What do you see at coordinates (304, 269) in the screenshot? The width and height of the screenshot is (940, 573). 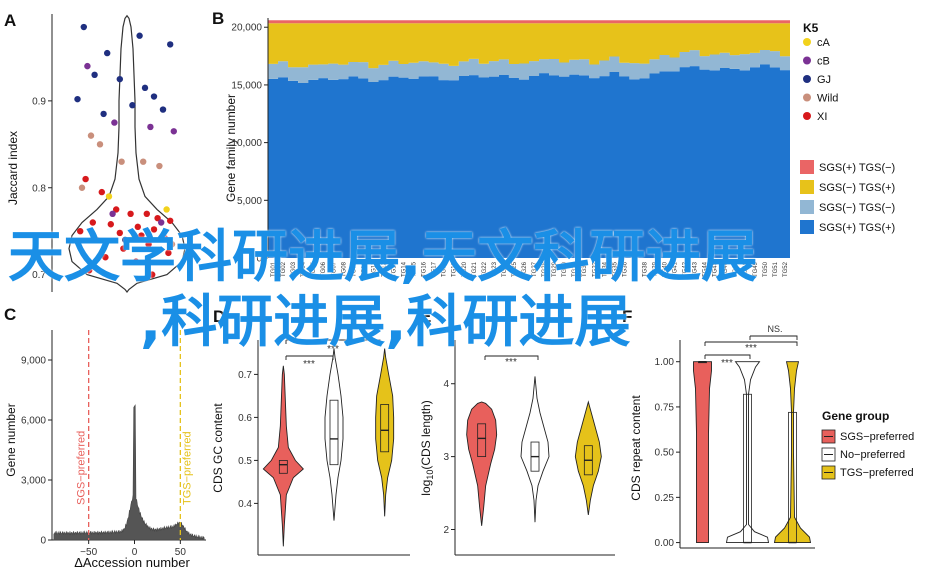 I see `panel-b-x-tick-label: TG04` at bounding box center [304, 269].